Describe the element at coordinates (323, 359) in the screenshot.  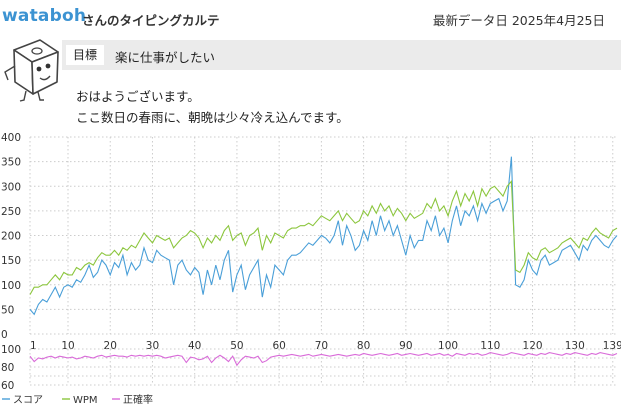
I see `series-line-accuracy` at that location.